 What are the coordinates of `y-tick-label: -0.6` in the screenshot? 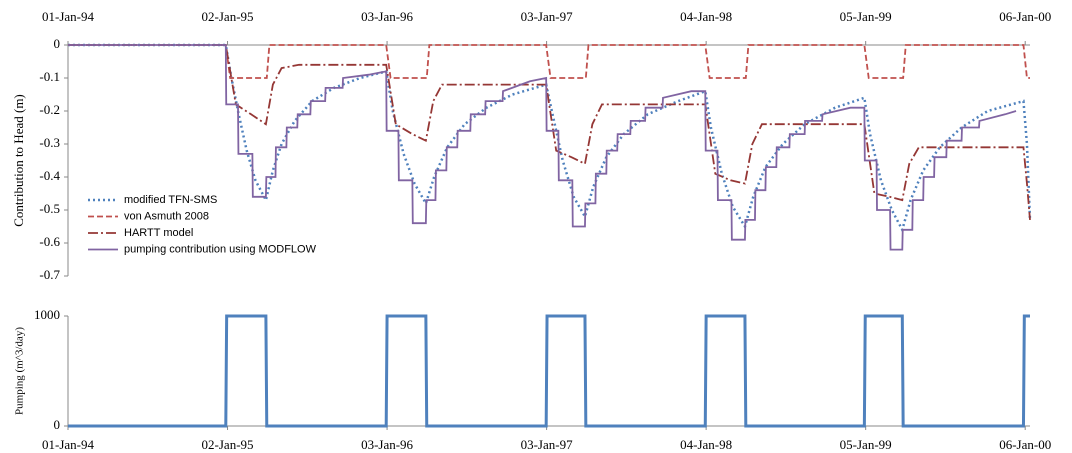 It's located at (49, 241).